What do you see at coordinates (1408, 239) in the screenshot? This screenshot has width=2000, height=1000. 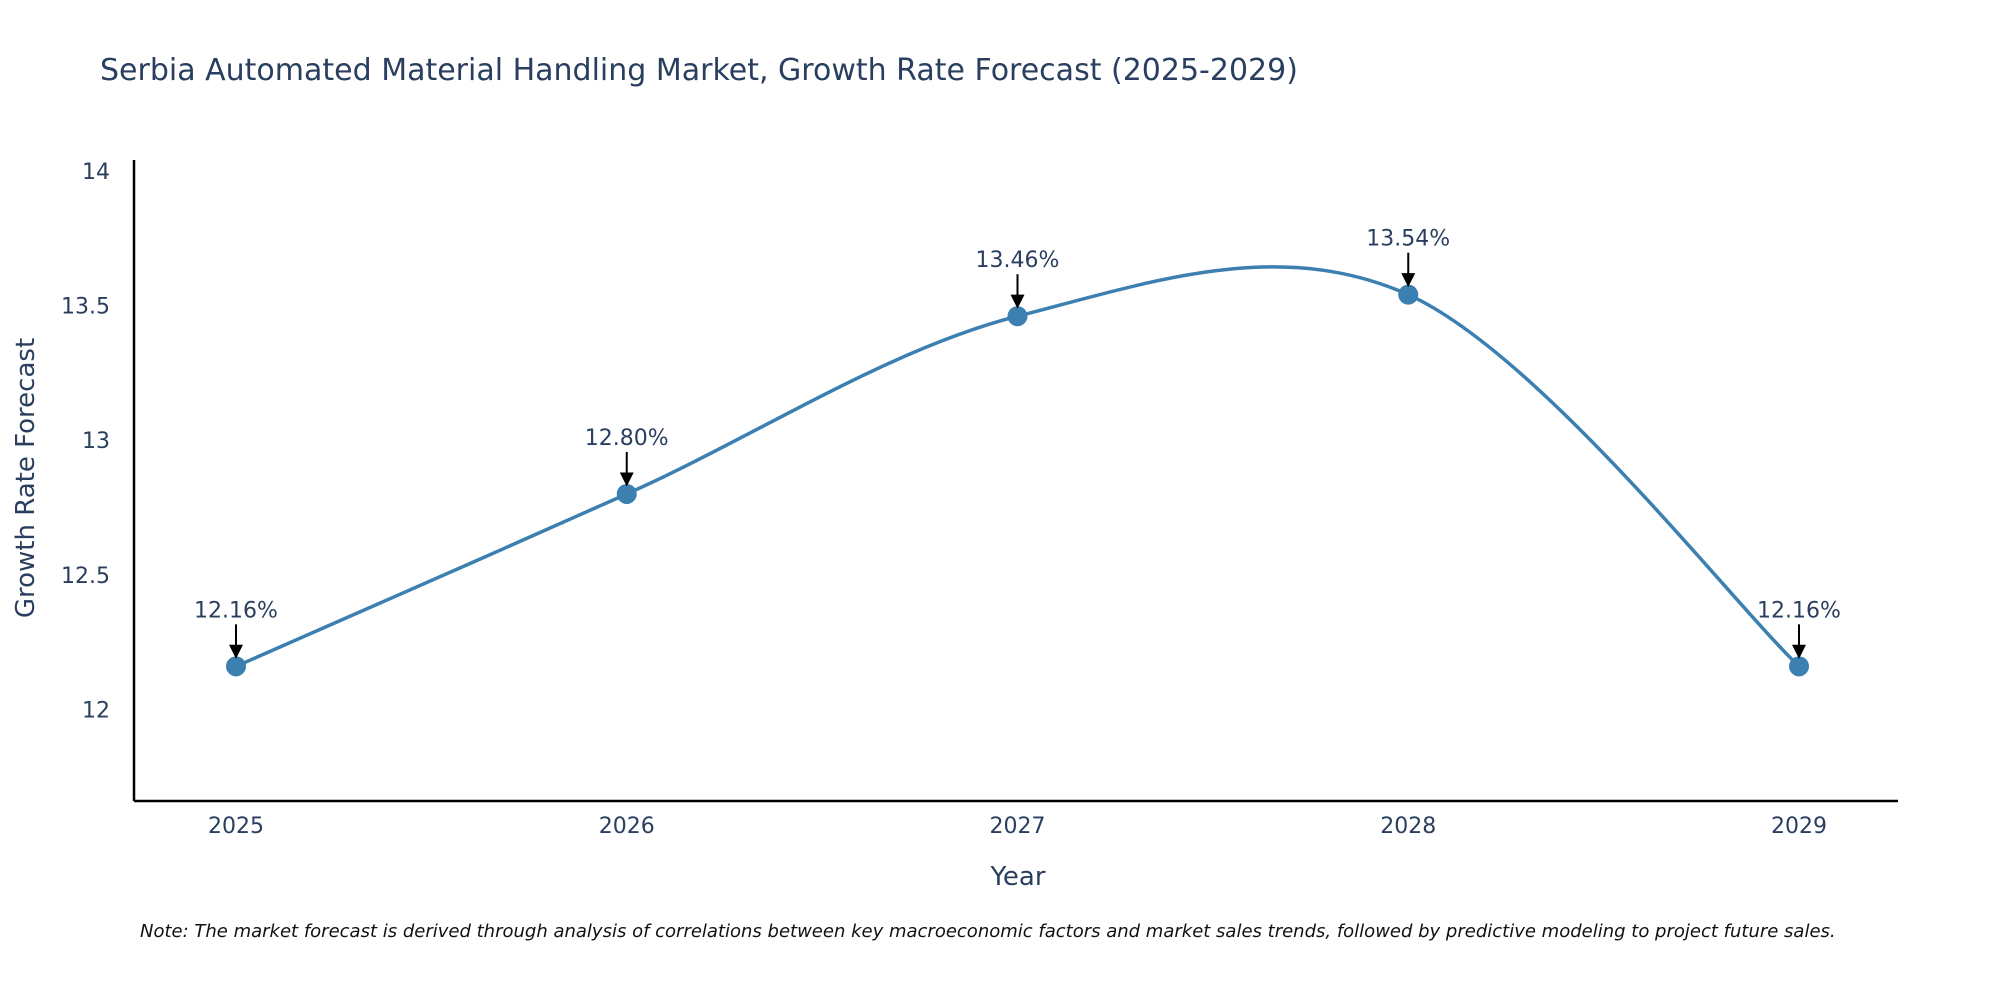 I see `data-label-2028: 13.54%` at bounding box center [1408, 239].